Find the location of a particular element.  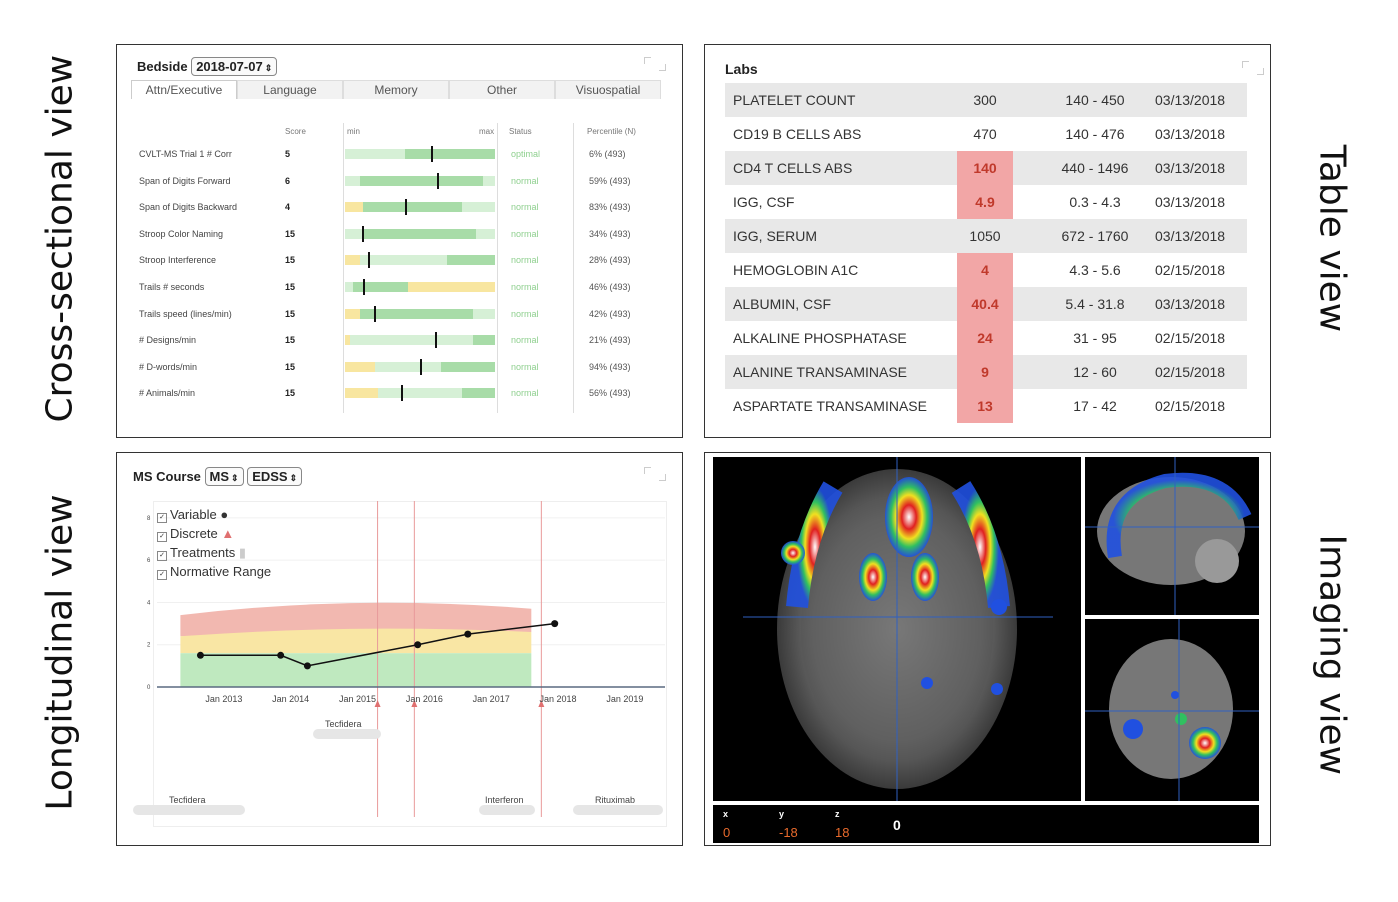

triangle-icon: ▲ is located at coordinates (228, 533).